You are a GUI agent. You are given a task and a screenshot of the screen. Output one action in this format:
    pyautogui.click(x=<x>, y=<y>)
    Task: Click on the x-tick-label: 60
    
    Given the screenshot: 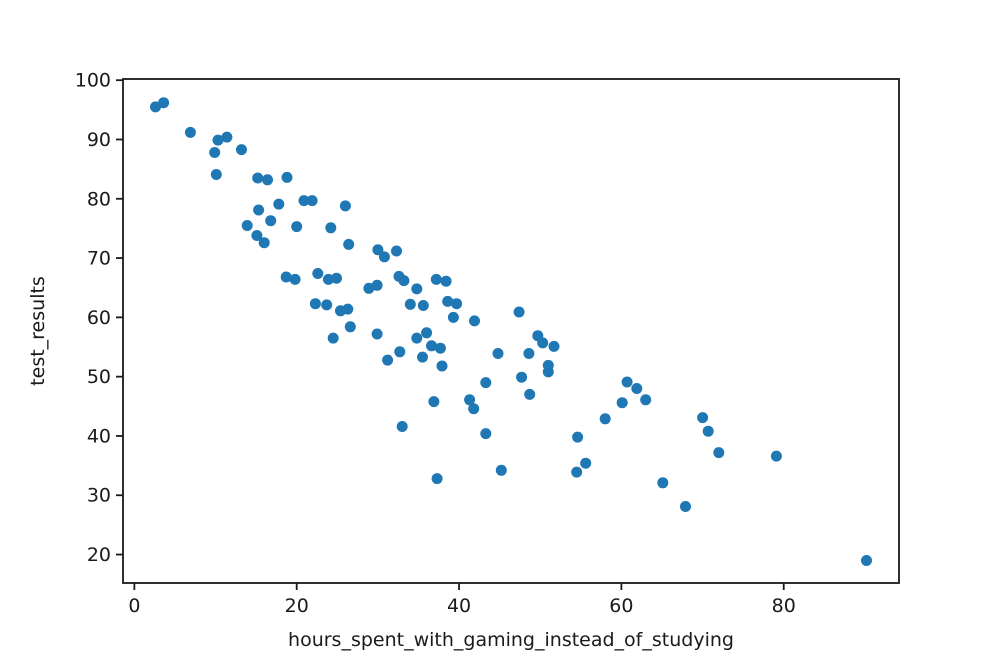 What is the action you would take?
    pyautogui.click(x=621, y=606)
    